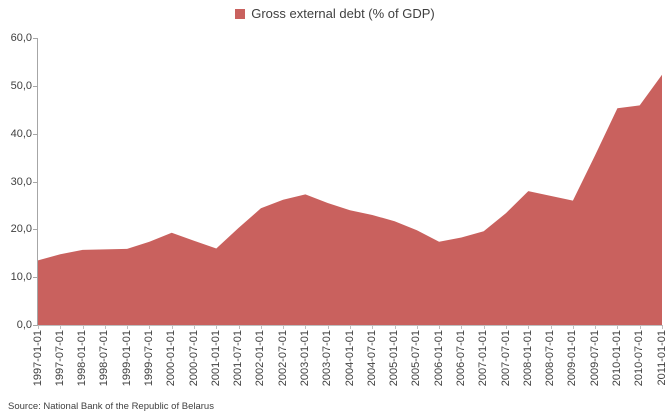  I want to click on x-tick-label: 2001-07-01, so click(238, 358).